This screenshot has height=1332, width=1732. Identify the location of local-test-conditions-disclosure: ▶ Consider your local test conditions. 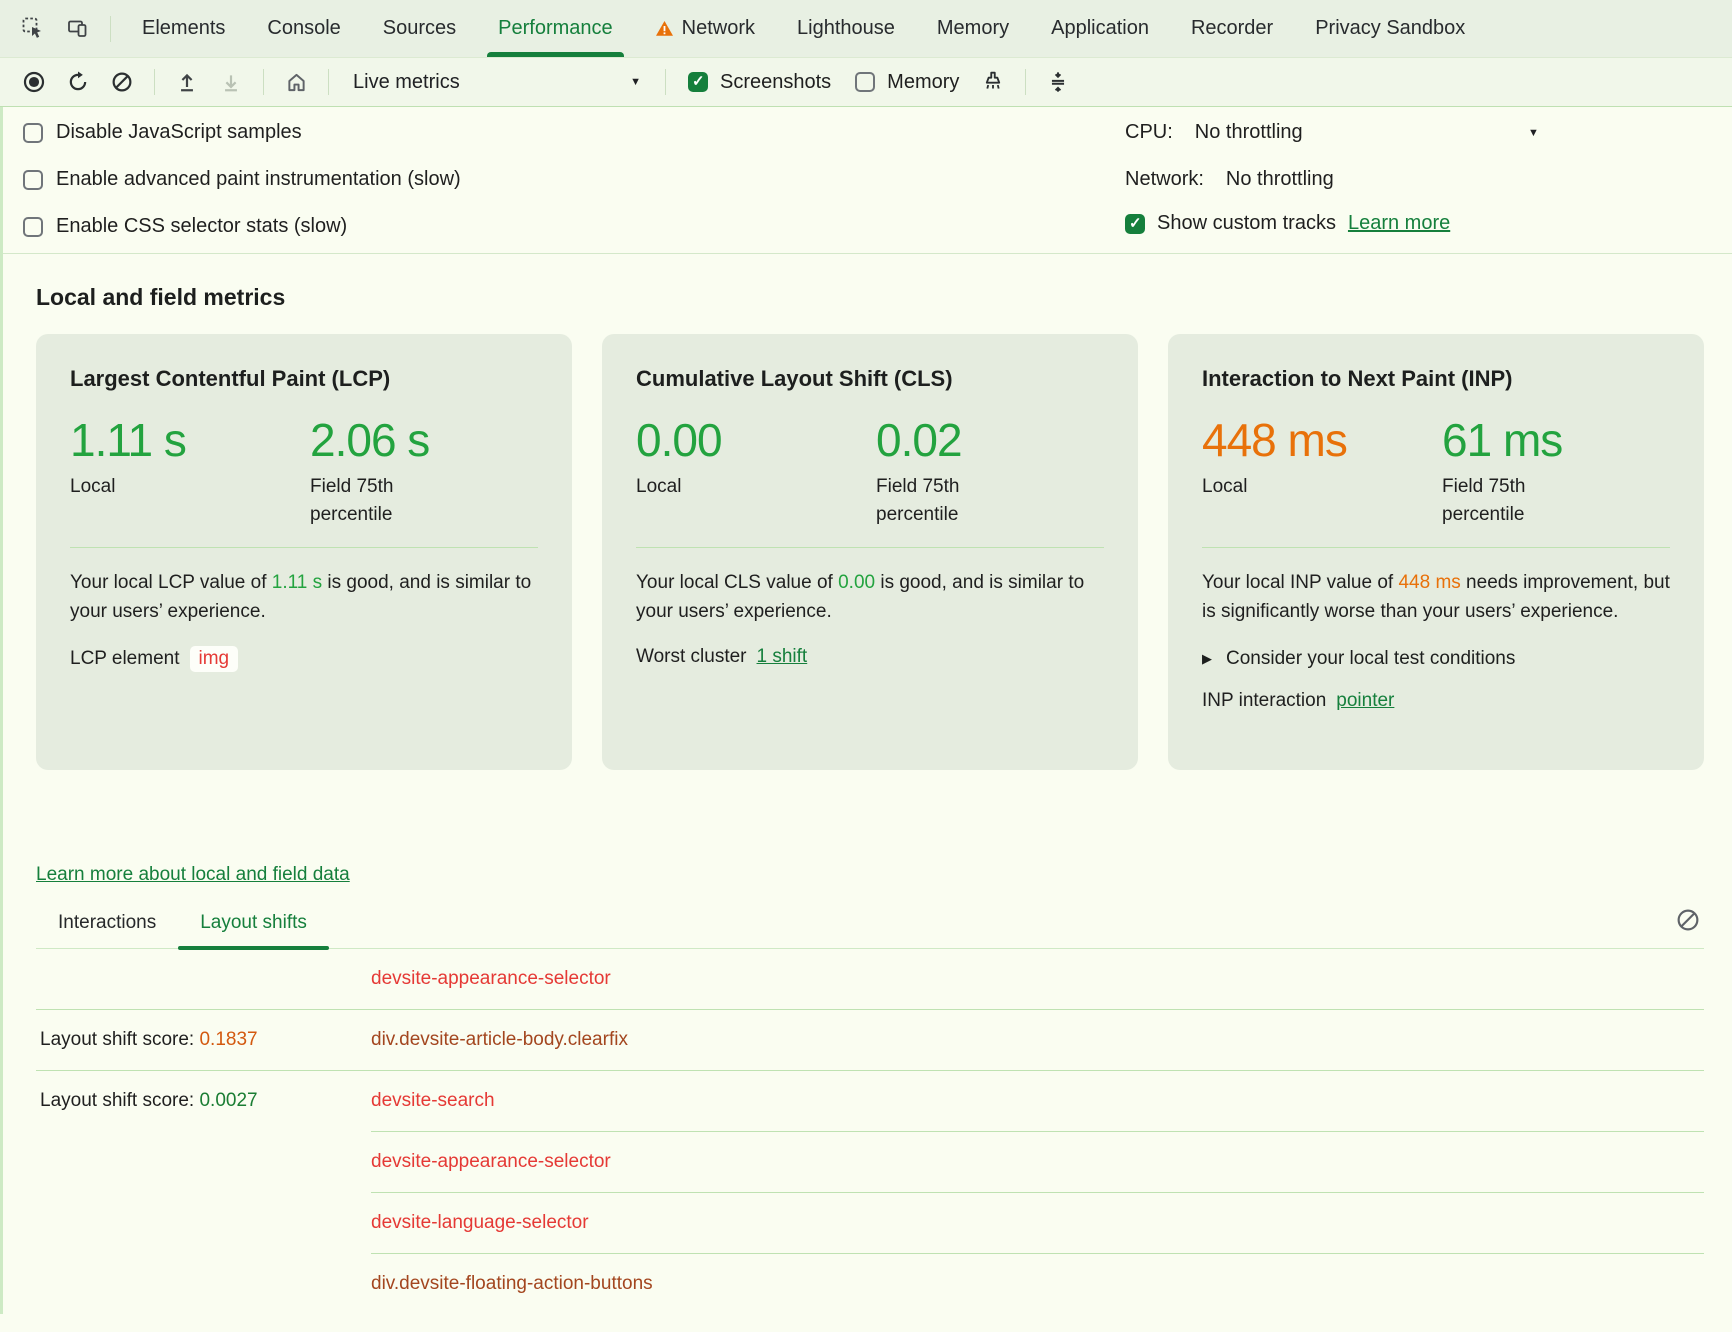
(1359, 659).